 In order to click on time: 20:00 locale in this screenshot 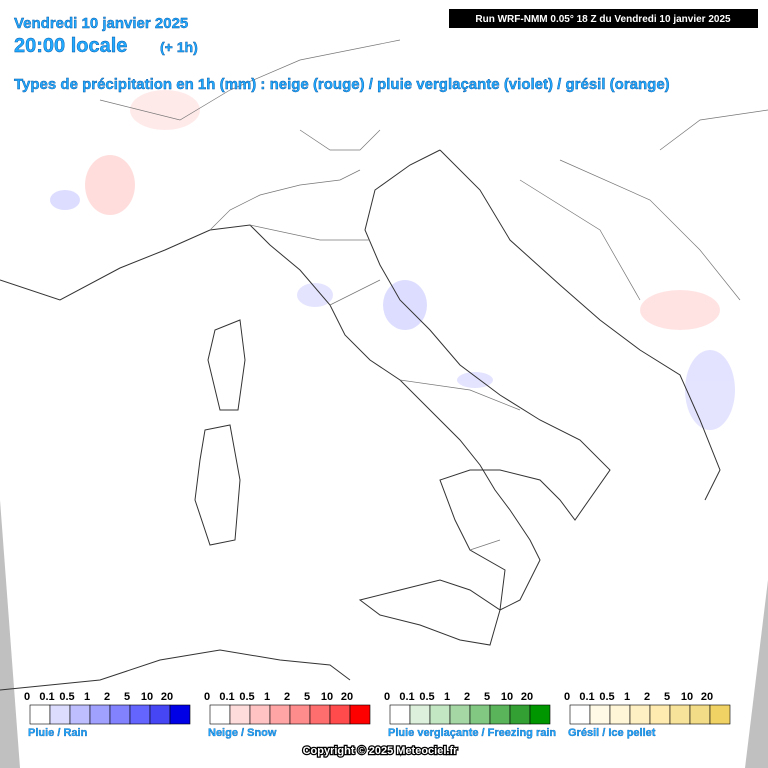, I will do `click(70, 46)`.